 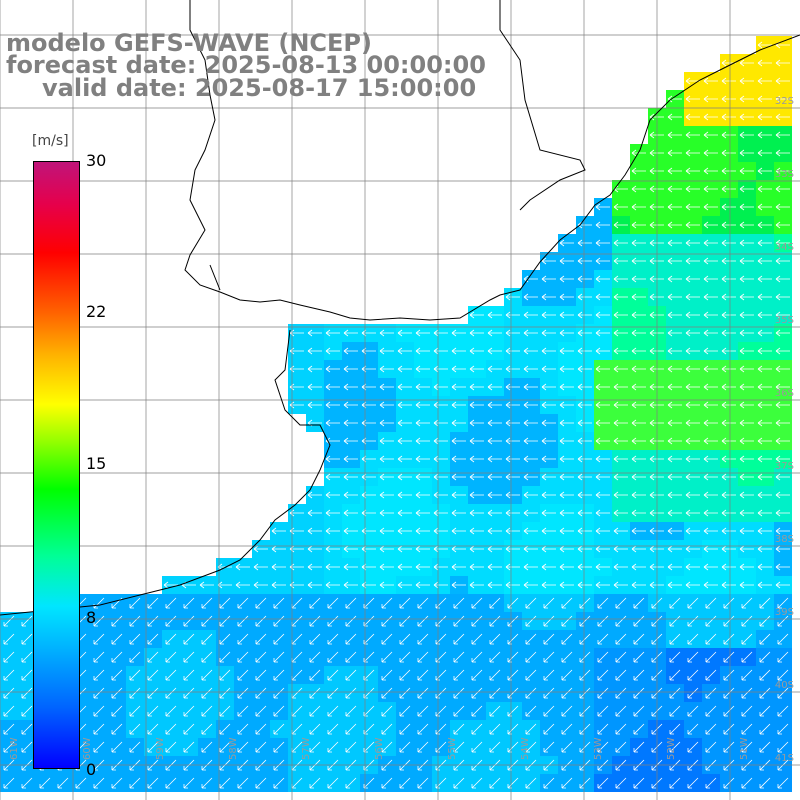 What do you see at coordinates (87, 748) in the screenshot?
I see `lon-label: 60W` at bounding box center [87, 748].